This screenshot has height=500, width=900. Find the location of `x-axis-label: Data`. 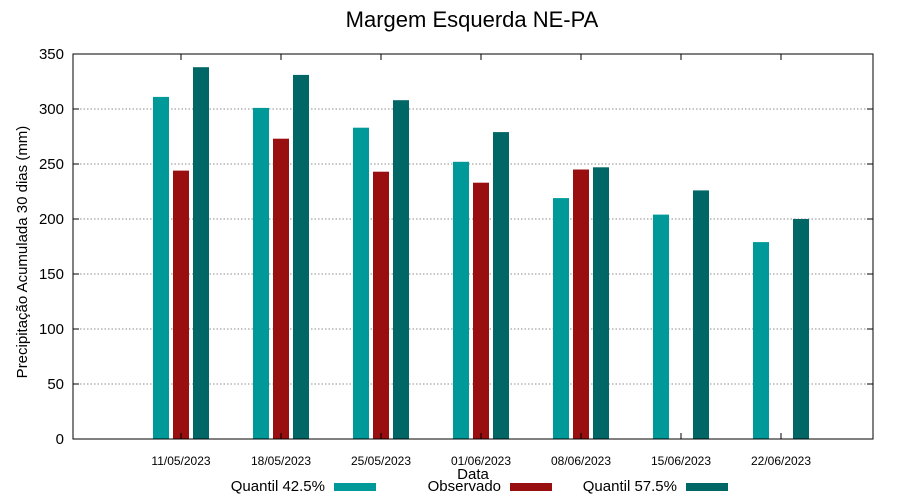

x-axis-label: Data is located at coordinates (473, 474).